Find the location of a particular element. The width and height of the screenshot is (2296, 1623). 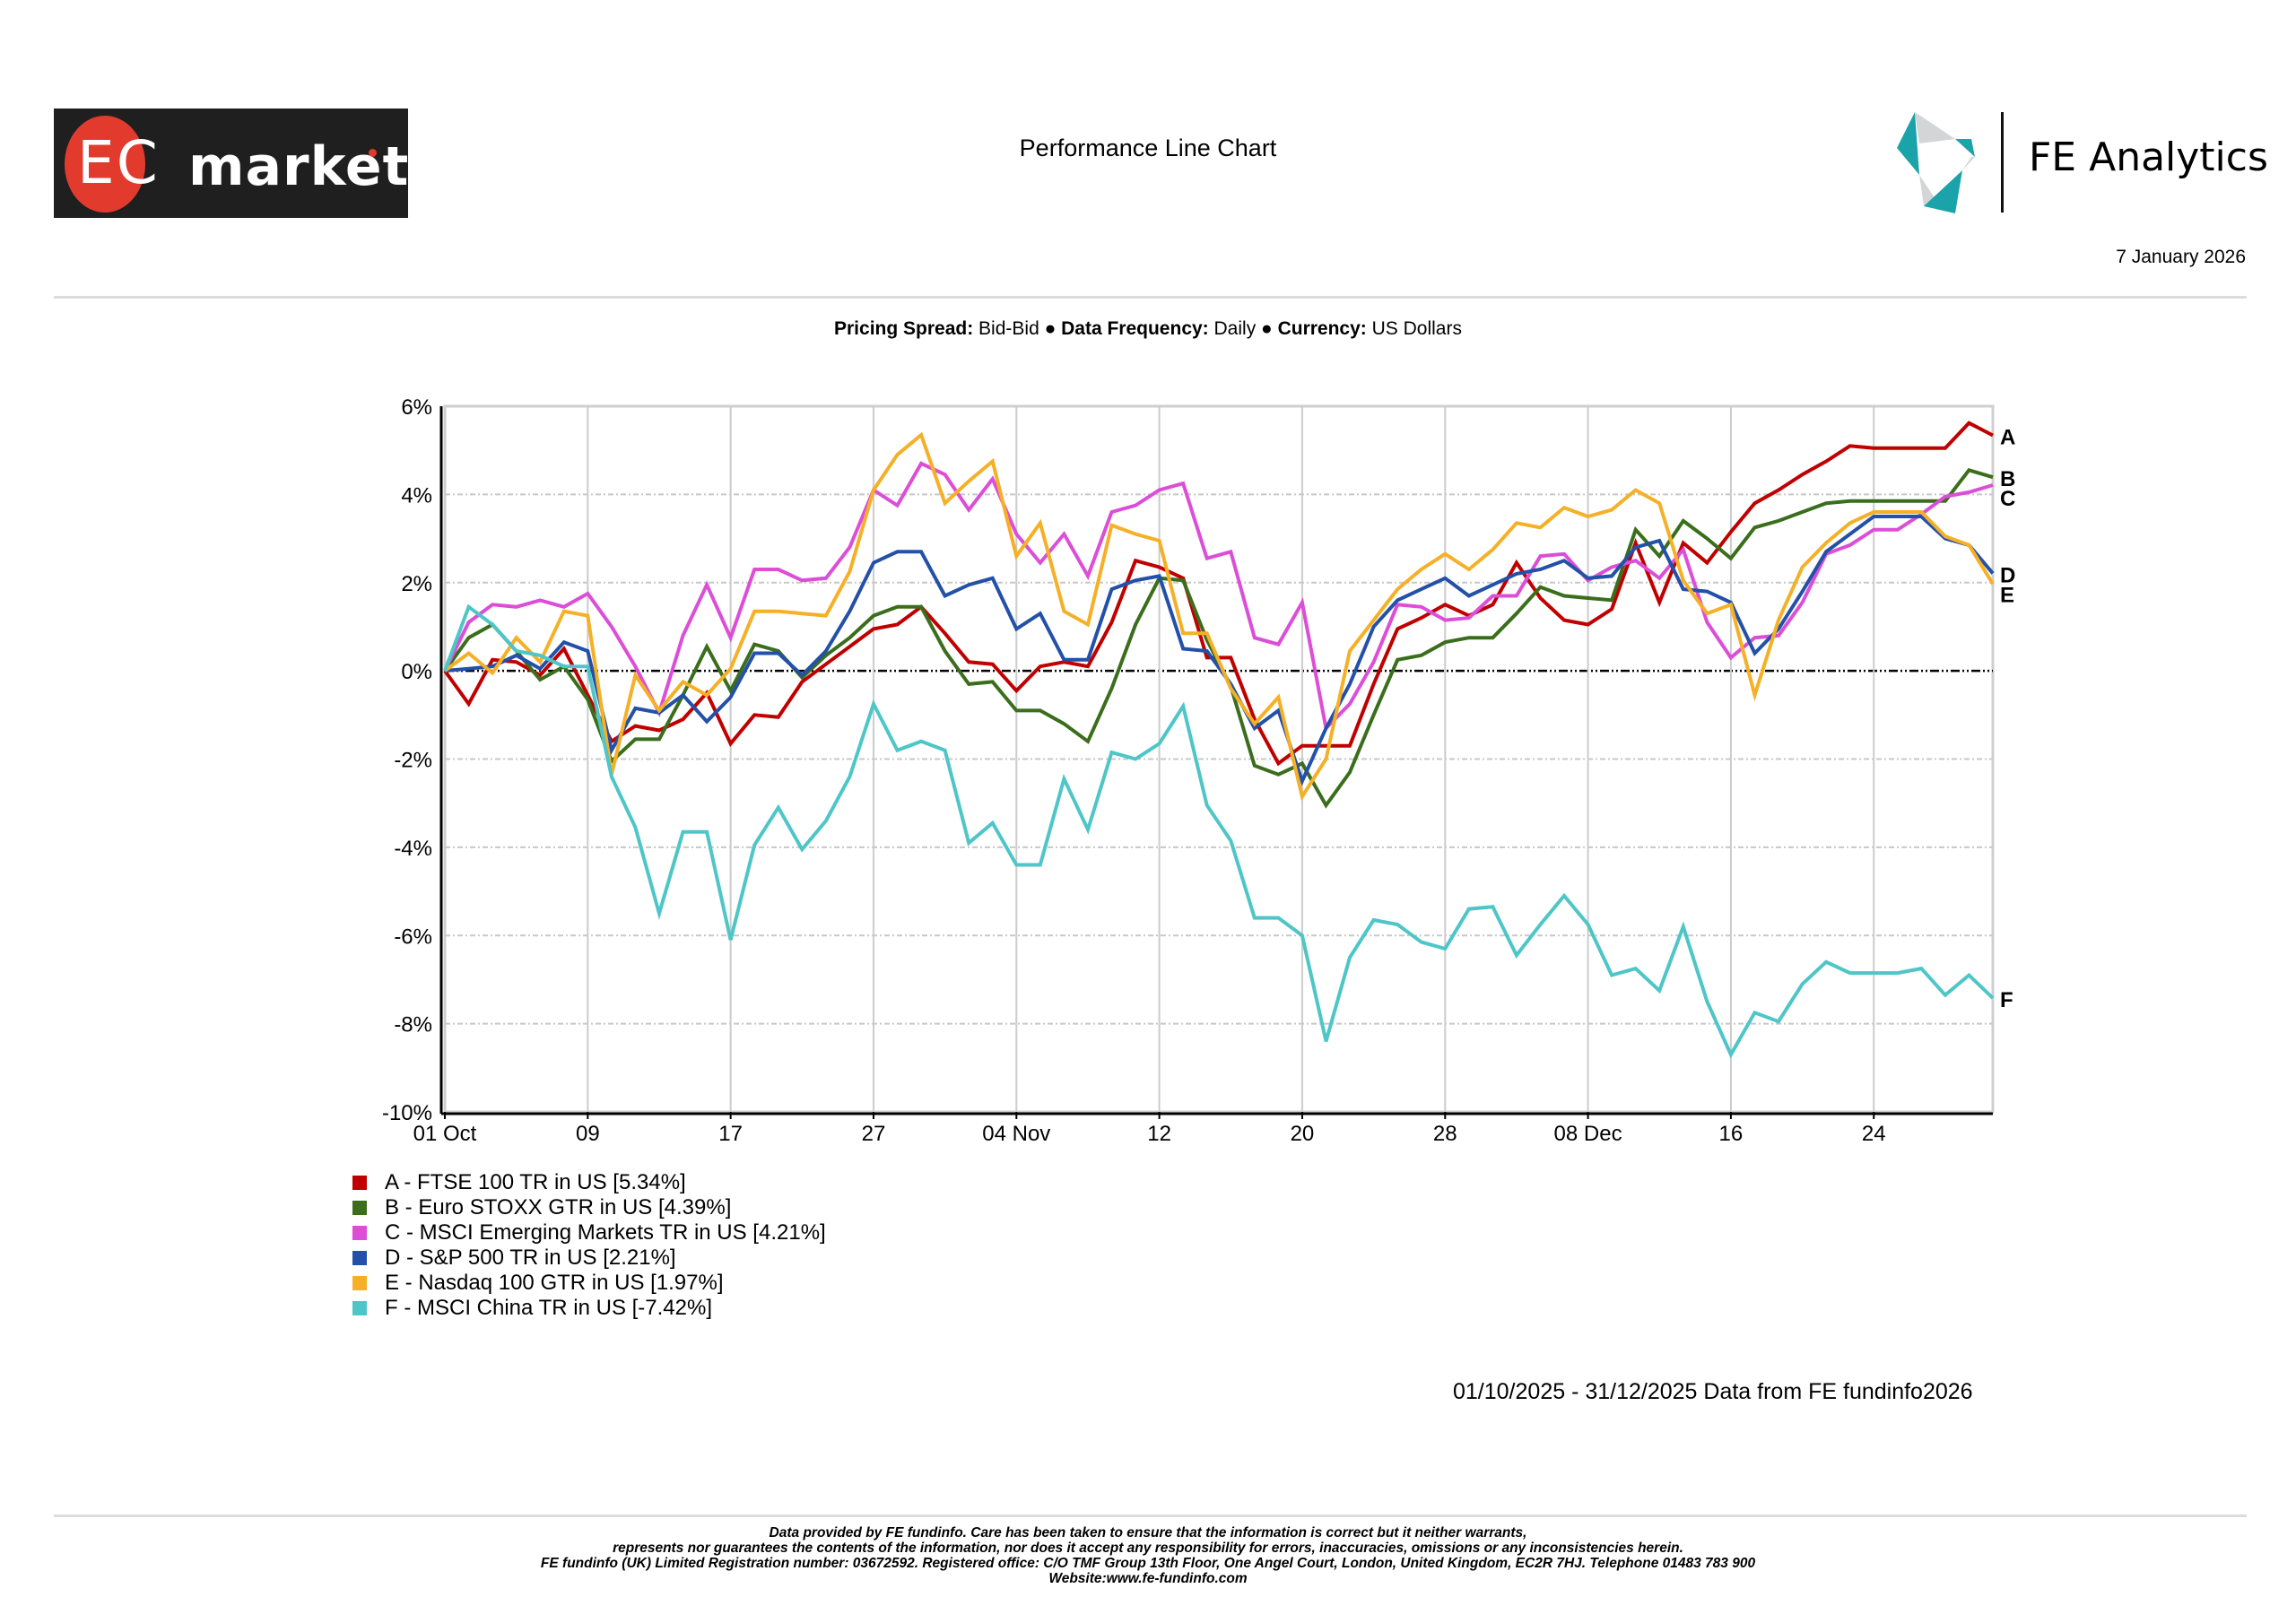

legend-label: A - FTSE 100 TR in US [5.34%] is located at coordinates (535, 1182).